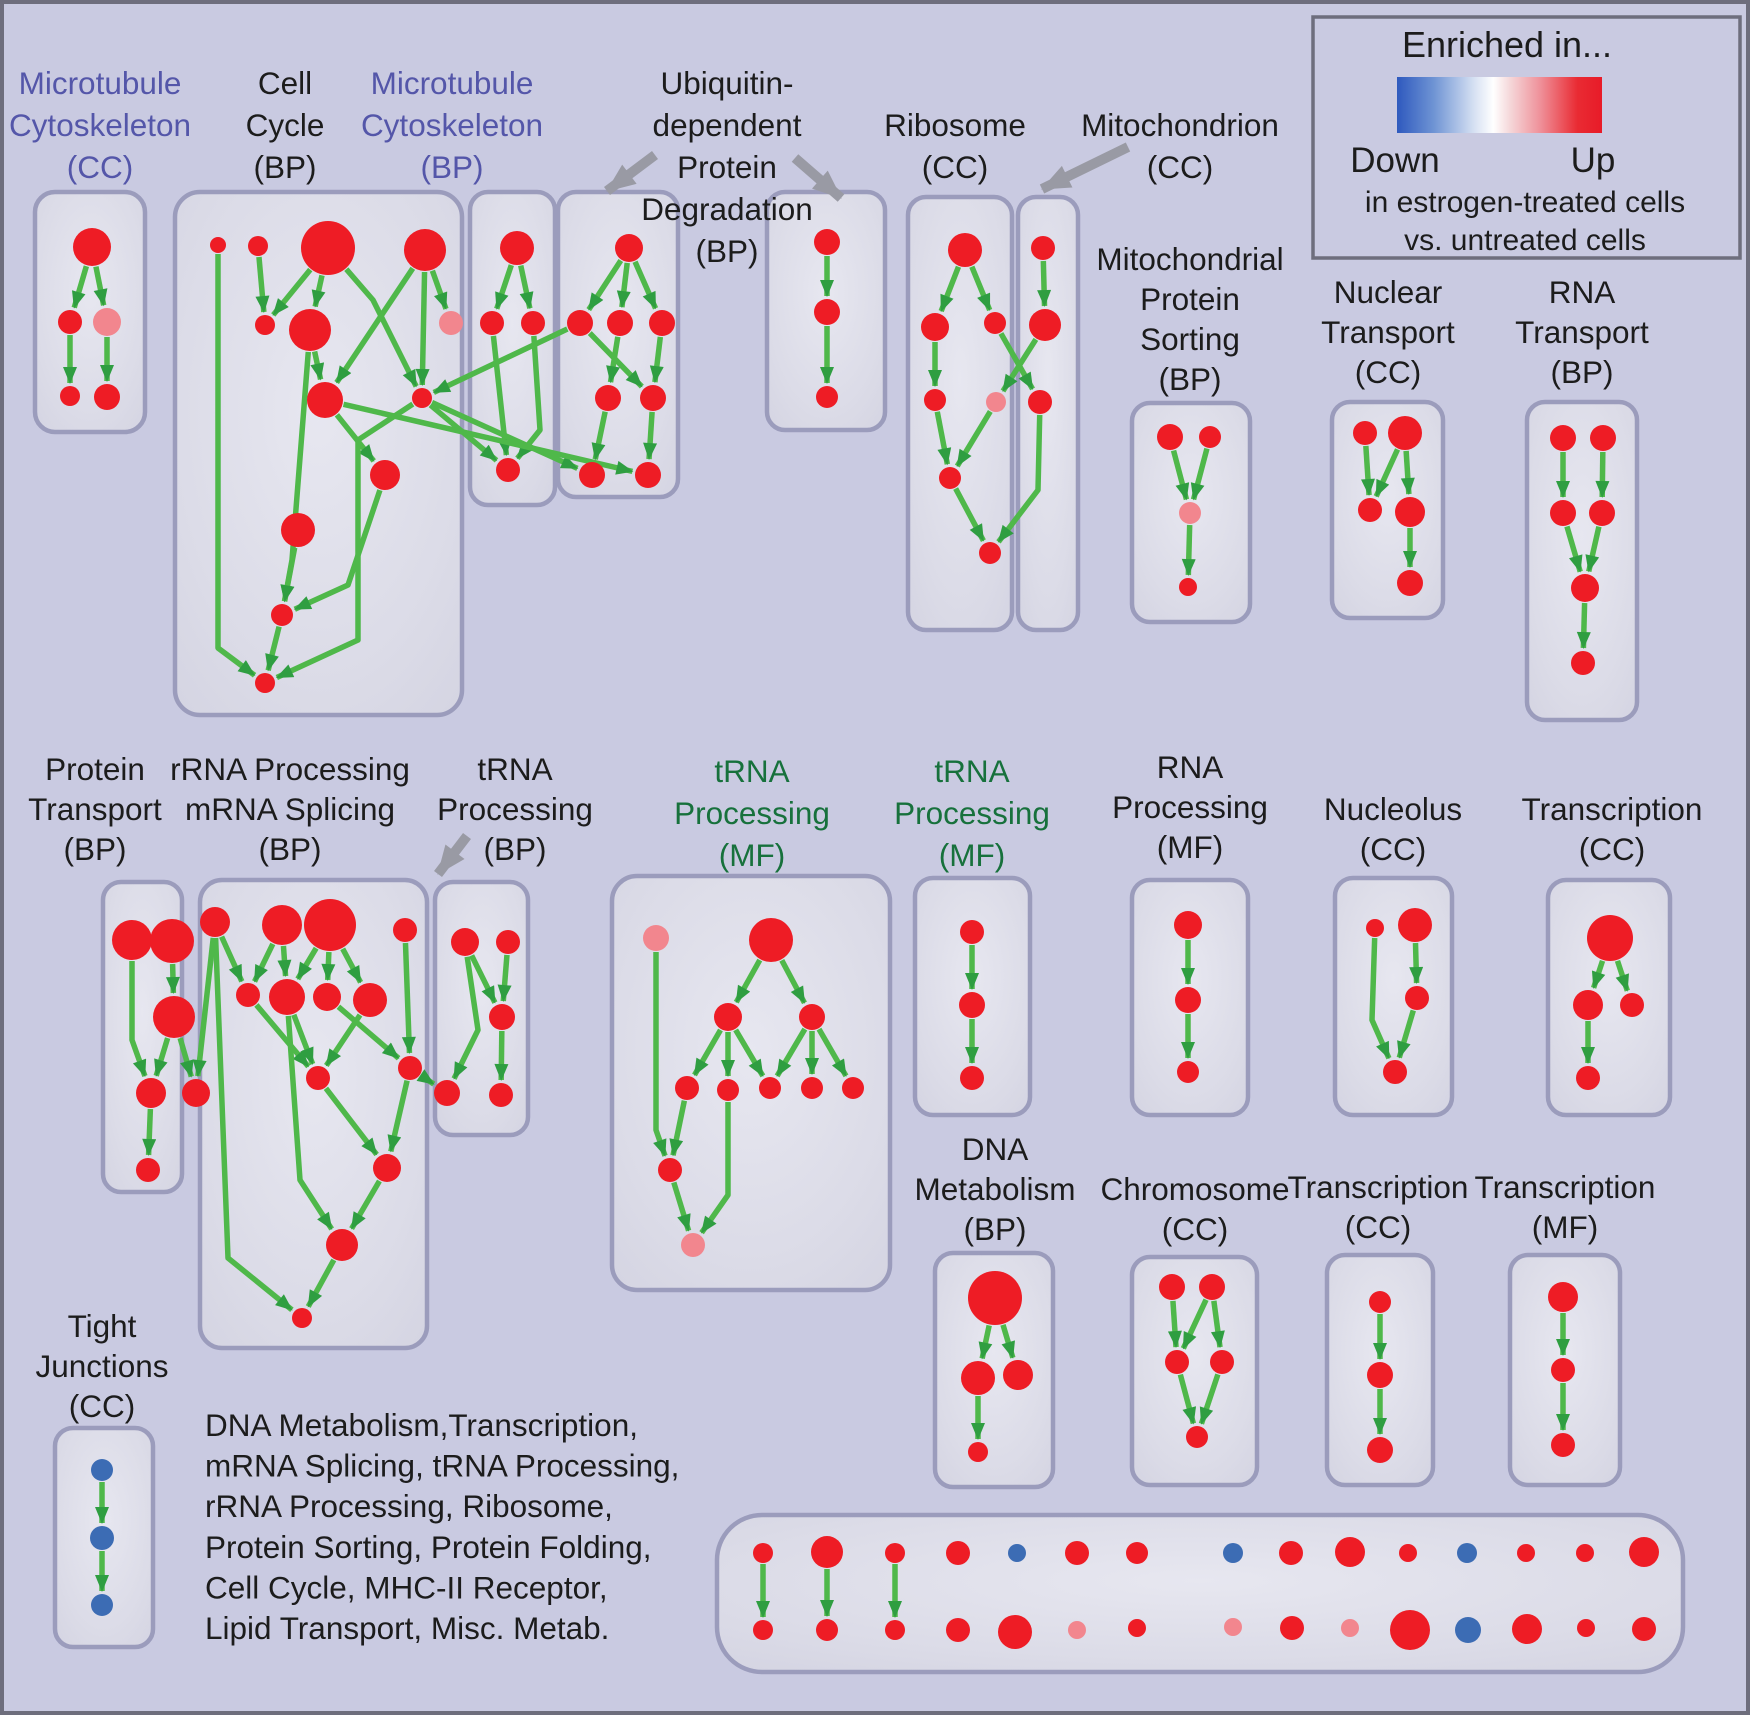  Describe the element at coordinates (1368, 471) in the screenshot. I see `edge-i1-i3` at that location.